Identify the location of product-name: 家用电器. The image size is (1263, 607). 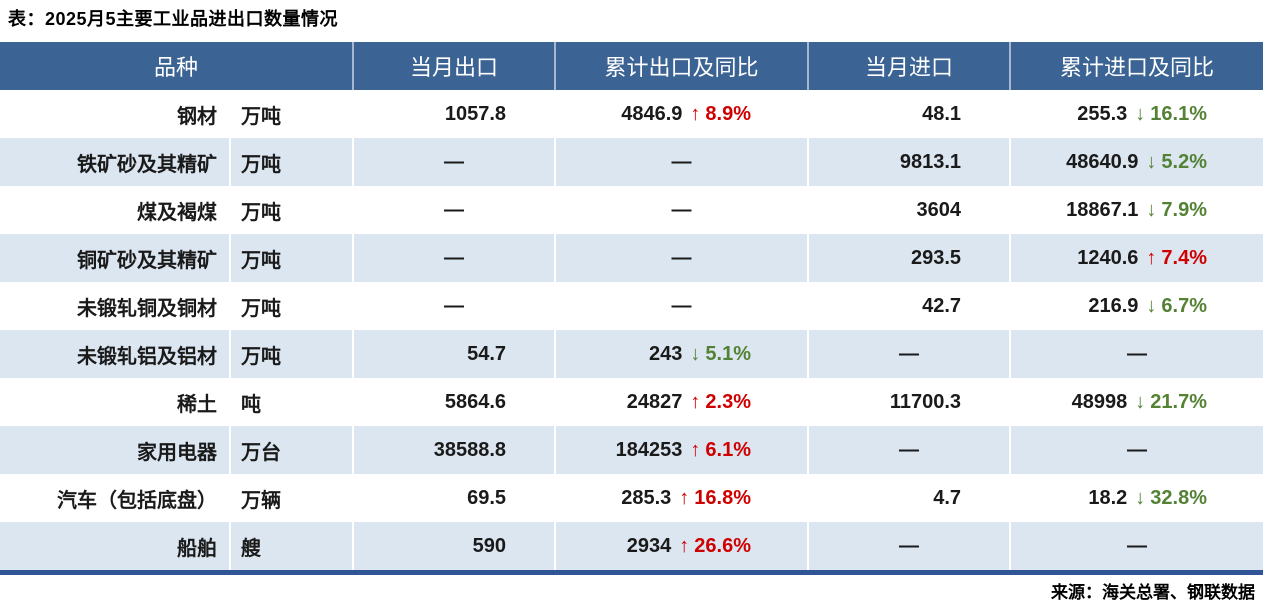
(115, 450).